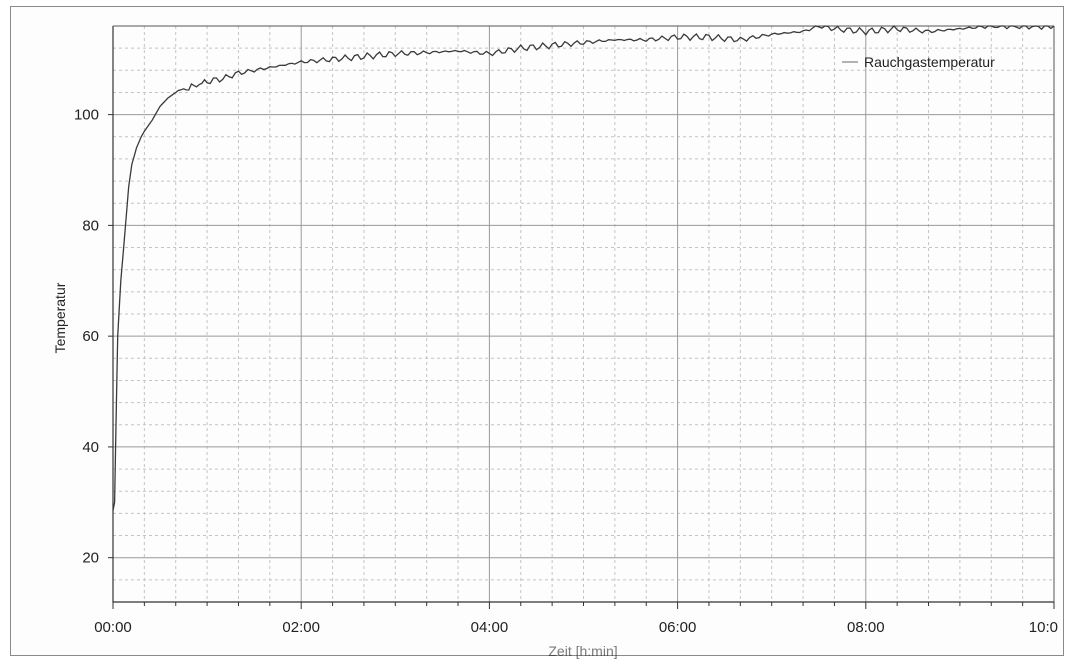 The width and height of the screenshot is (1076, 662). Describe the element at coordinates (90, 558) in the screenshot. I see `y-tick-label: 20` at that location.